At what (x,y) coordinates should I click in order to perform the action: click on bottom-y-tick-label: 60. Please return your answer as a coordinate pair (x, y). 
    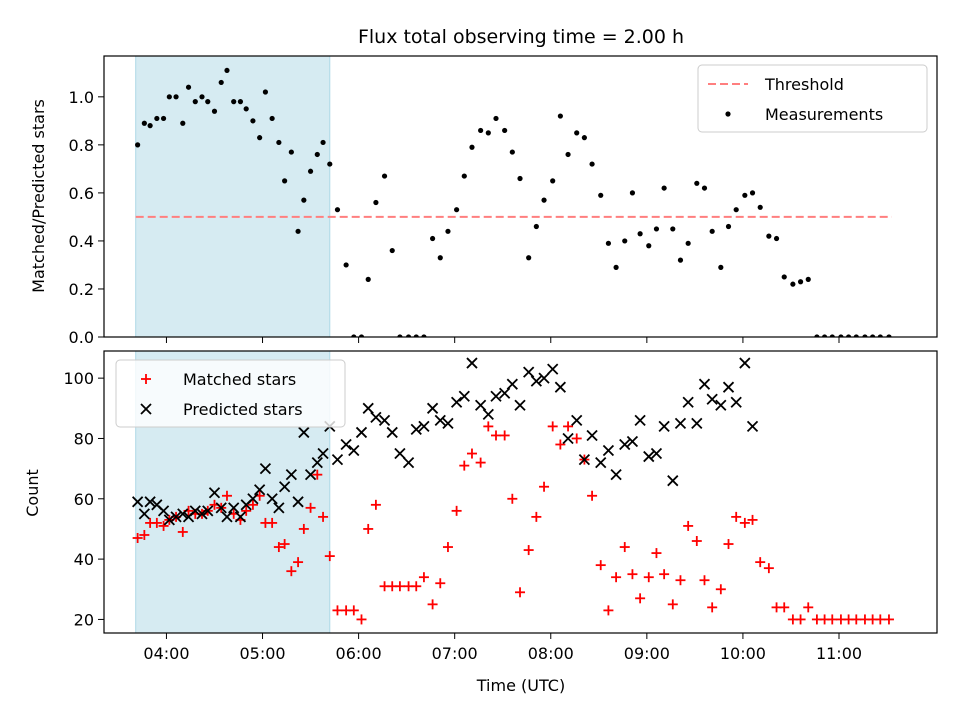
    Looking at the image, I should click on (84, 499).